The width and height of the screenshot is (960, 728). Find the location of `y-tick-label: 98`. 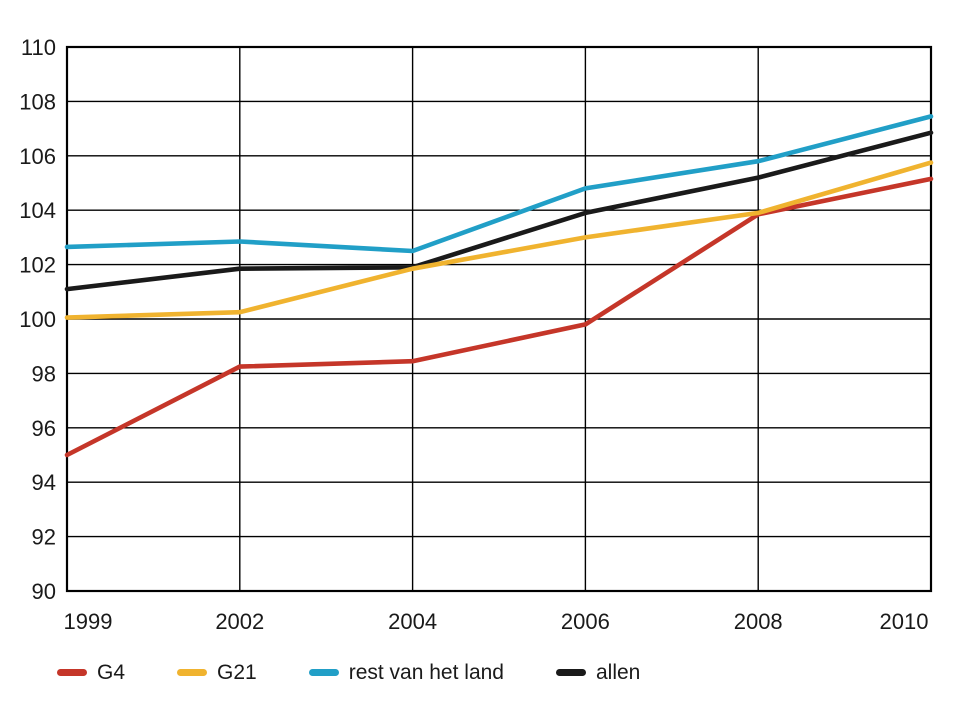

y-tick-label: 98 is located at coordinates (44, 373).